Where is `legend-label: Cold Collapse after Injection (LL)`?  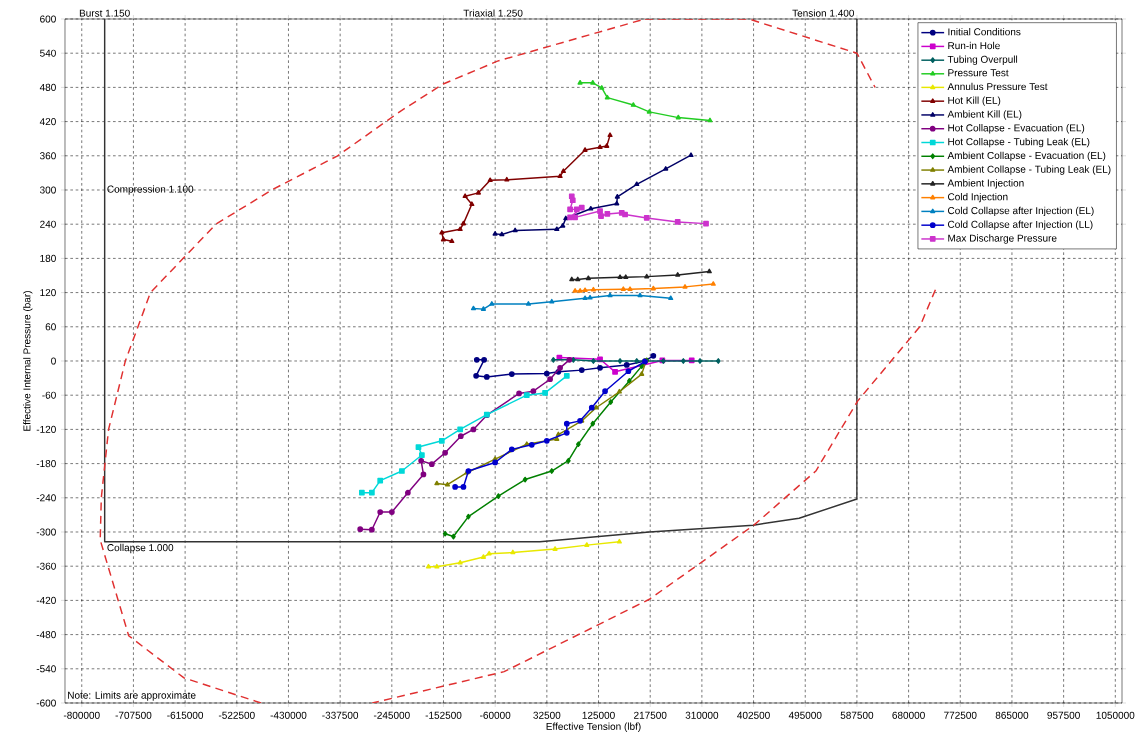 legend-label: Cold Collapse after Injection (LL) is located at coordinates (1020, 225).